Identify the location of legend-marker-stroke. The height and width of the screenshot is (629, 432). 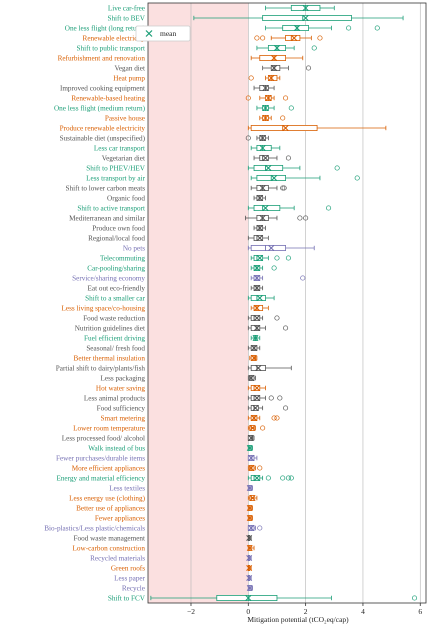
(149, 33).